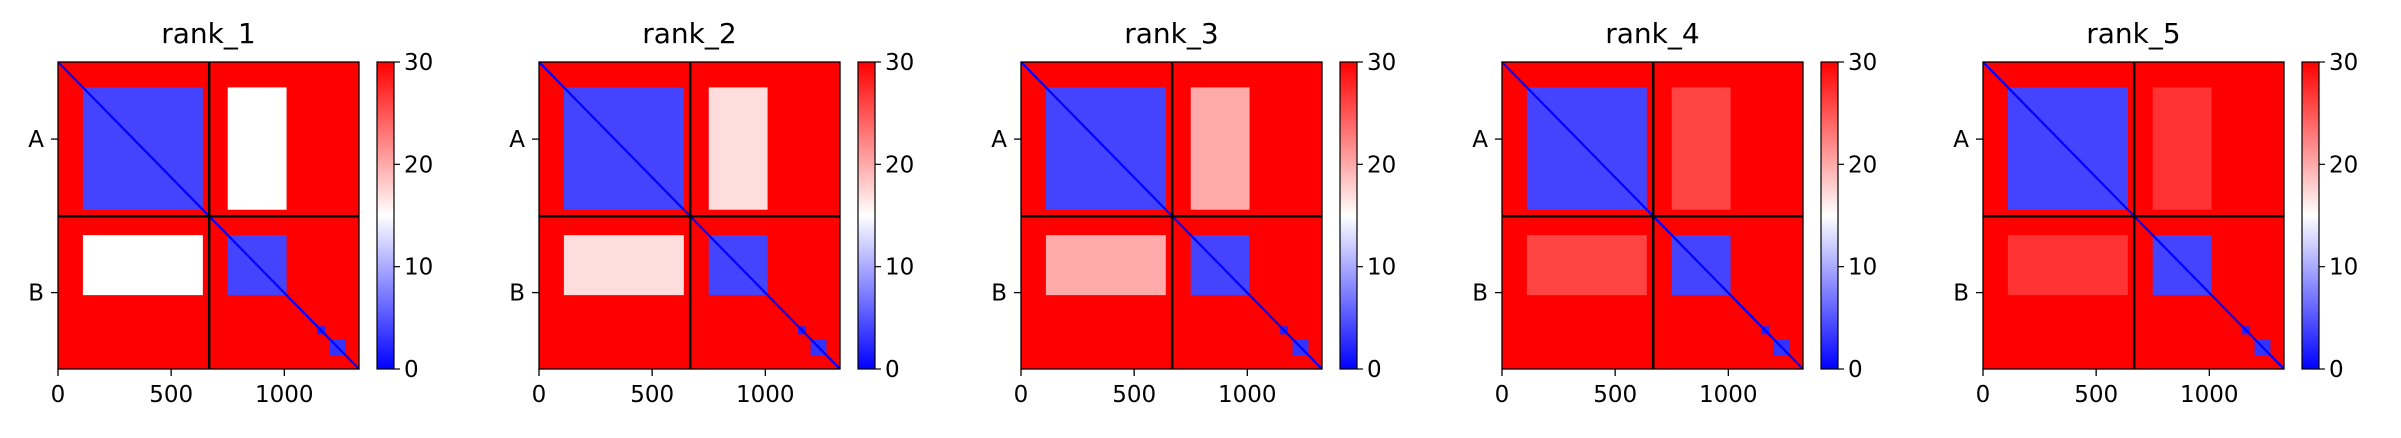 This screenshot has height=438, width=2401. What do you see at coordinates (689, 33) in the screenshot?
I see `panel-title: rank_2` at bounding box center [689, 33].